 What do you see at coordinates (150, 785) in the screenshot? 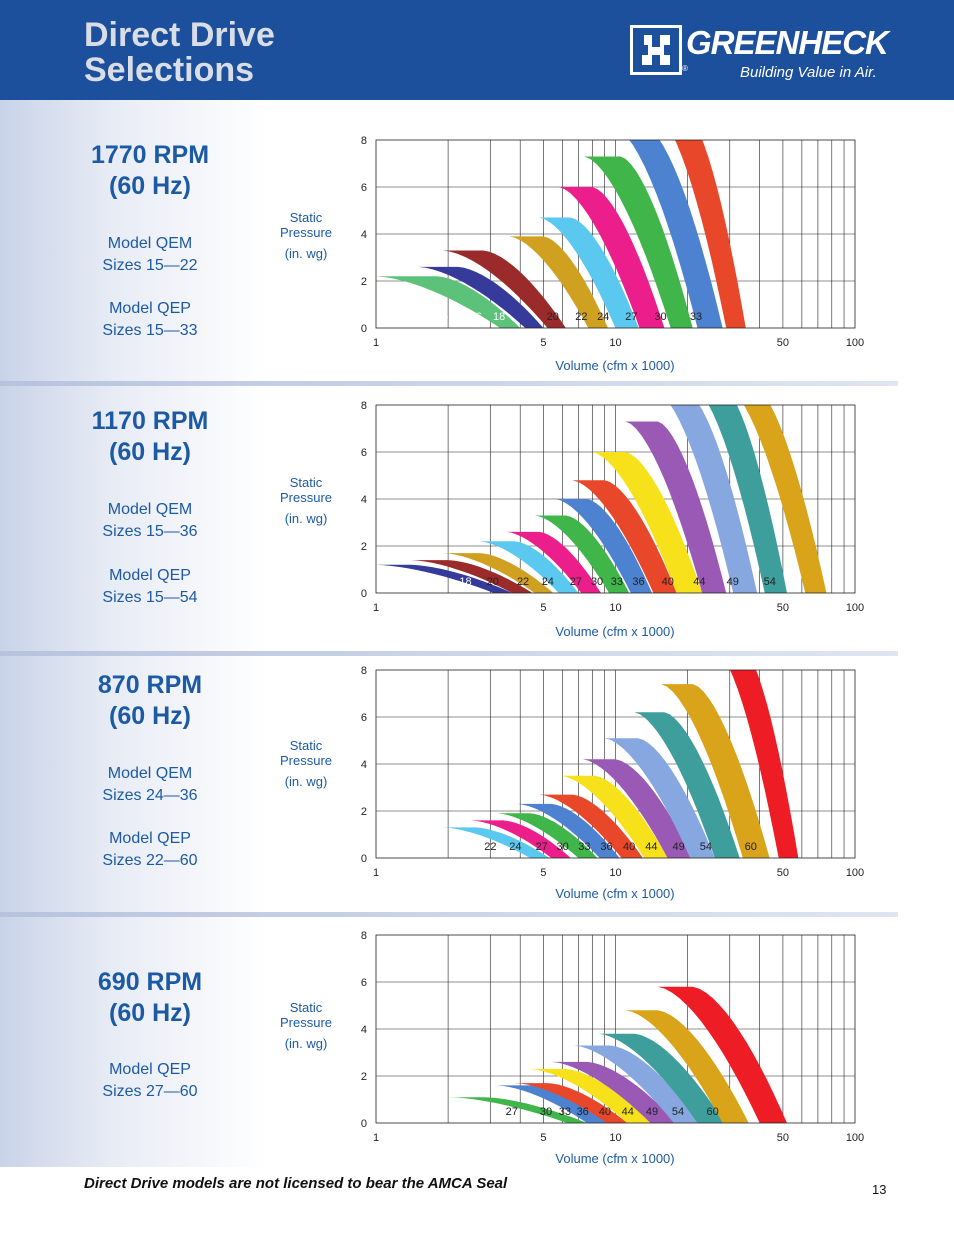
I see `model-qem-range: Model QEM Sizes 24—36` at bounding box center [150, 785].